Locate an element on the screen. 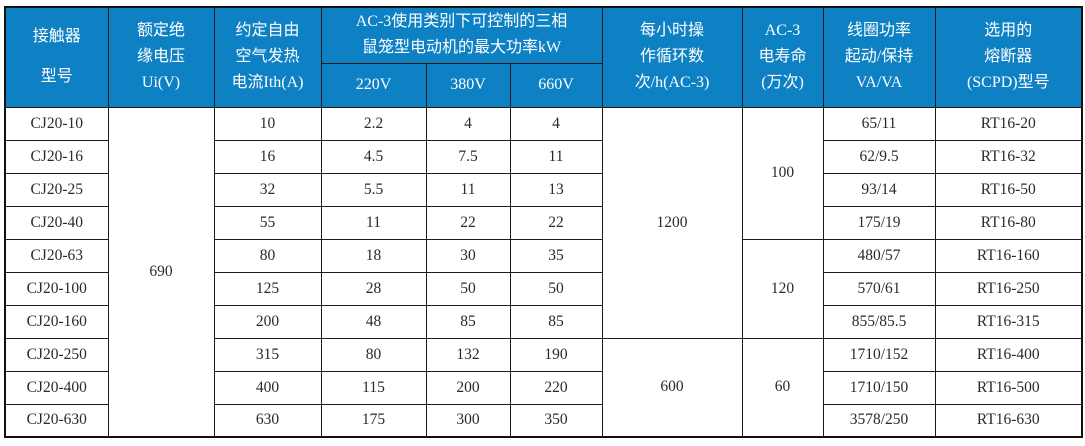  cell-kw220: 4.5 is located at coordinates (373, 156).